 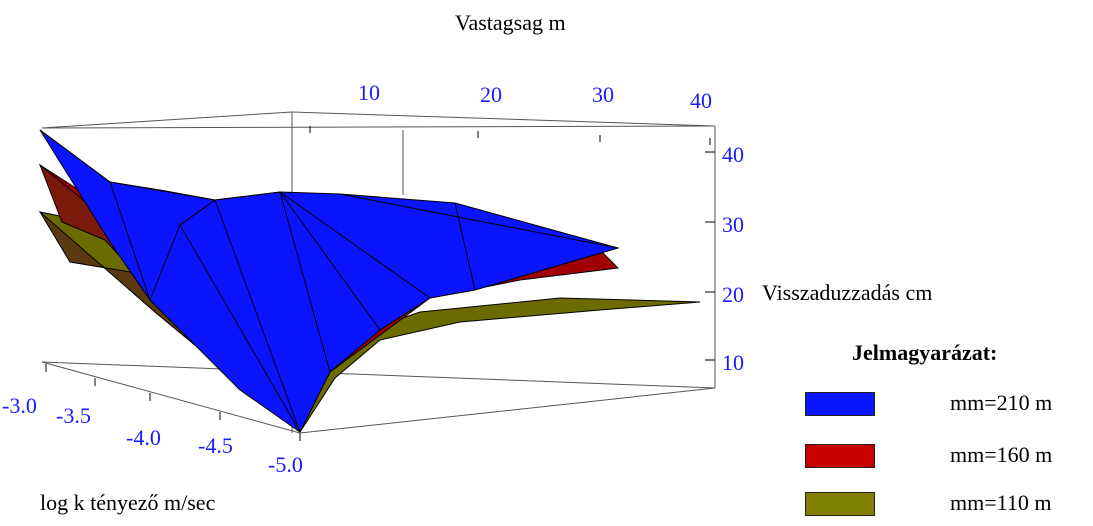 I want to click on y-tick-label-0: 10, so click(x=369, y=92).